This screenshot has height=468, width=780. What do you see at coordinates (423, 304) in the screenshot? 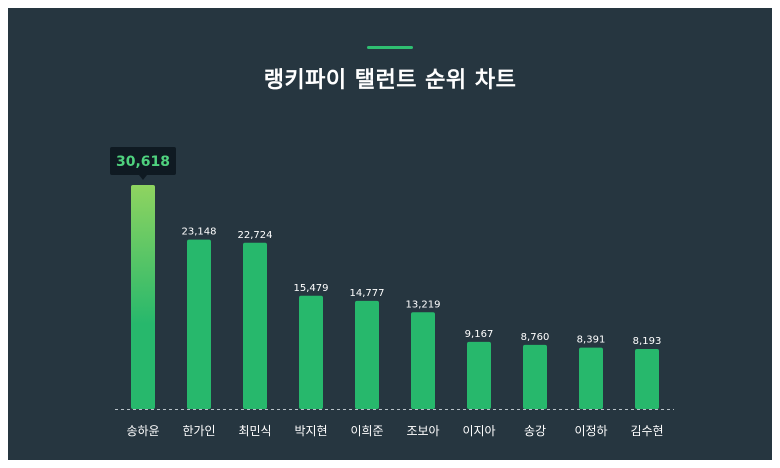
I see `bar-value-label-6: 13,219` at bounding box center [423, 304].